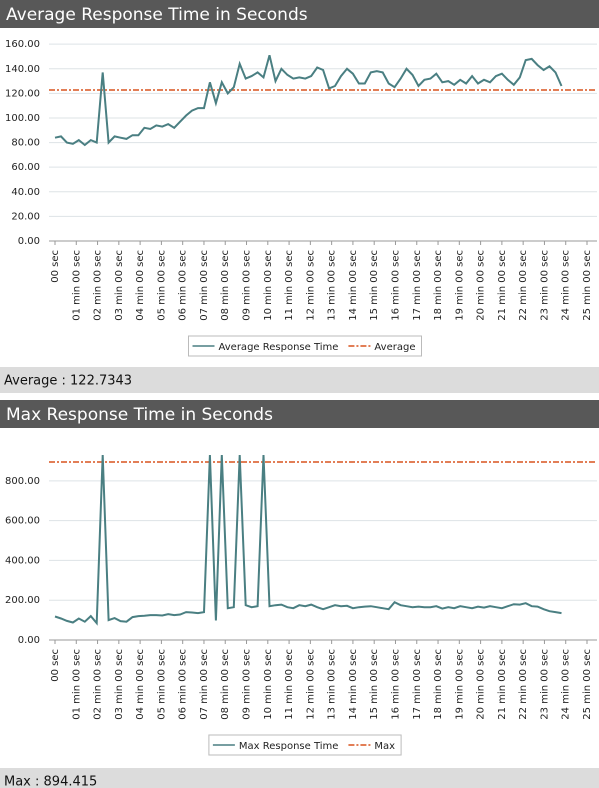 The width and height of the screenshot is (599, 788). Describe the element at coordinates (25, 216) in the screenshot. I see `y-tick-label: 20.00` at that location.